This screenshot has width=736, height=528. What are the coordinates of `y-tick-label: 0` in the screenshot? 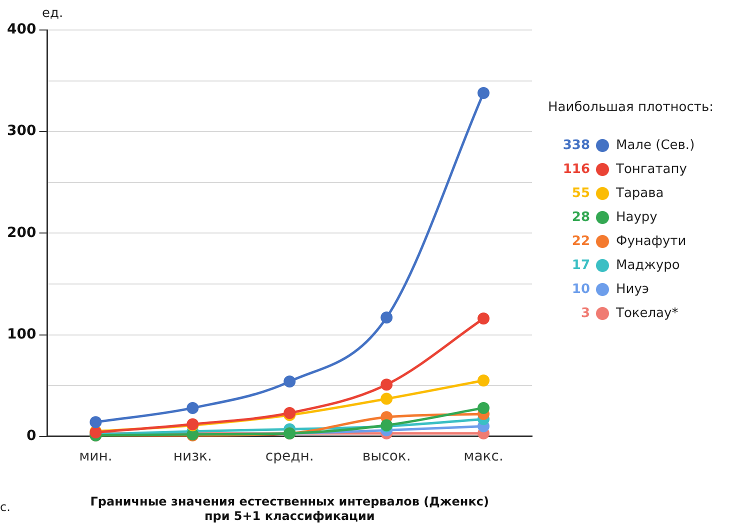 It's located at (31, 436).